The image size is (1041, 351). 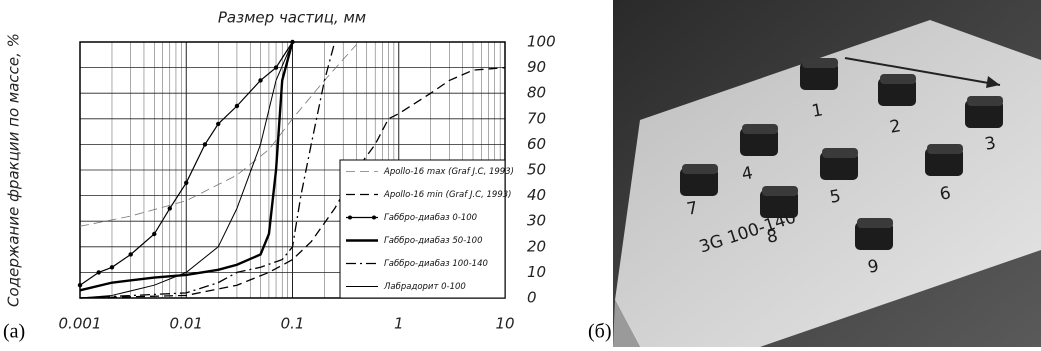 What do you see at coordinates (692, 209) in the screenshot?
I see `photo-label: 7` at bounding box center [692, 209].